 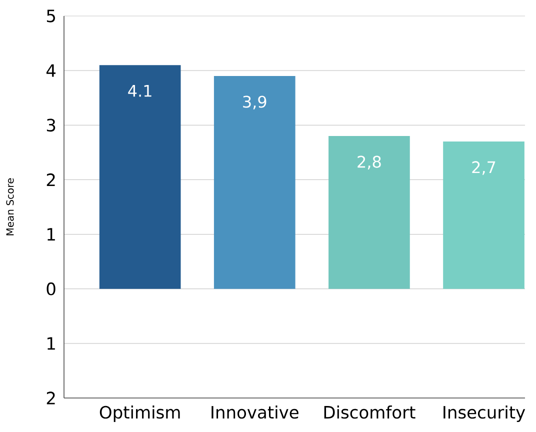 I want to click on x-tick-label: Optimism, so click(x=140, y=414).